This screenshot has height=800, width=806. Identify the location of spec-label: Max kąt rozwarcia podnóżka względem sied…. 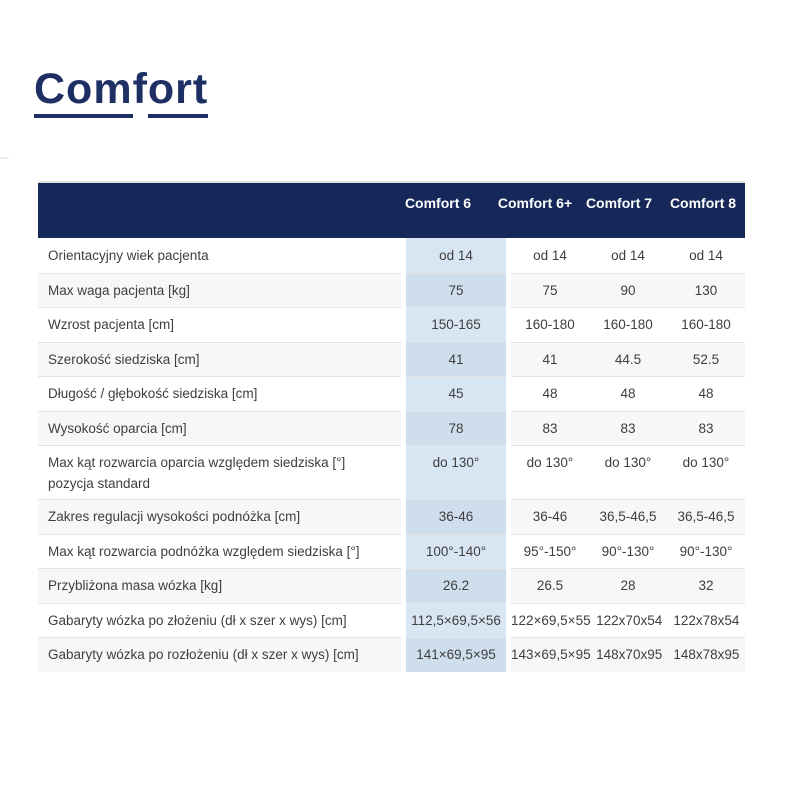
(204, 551).